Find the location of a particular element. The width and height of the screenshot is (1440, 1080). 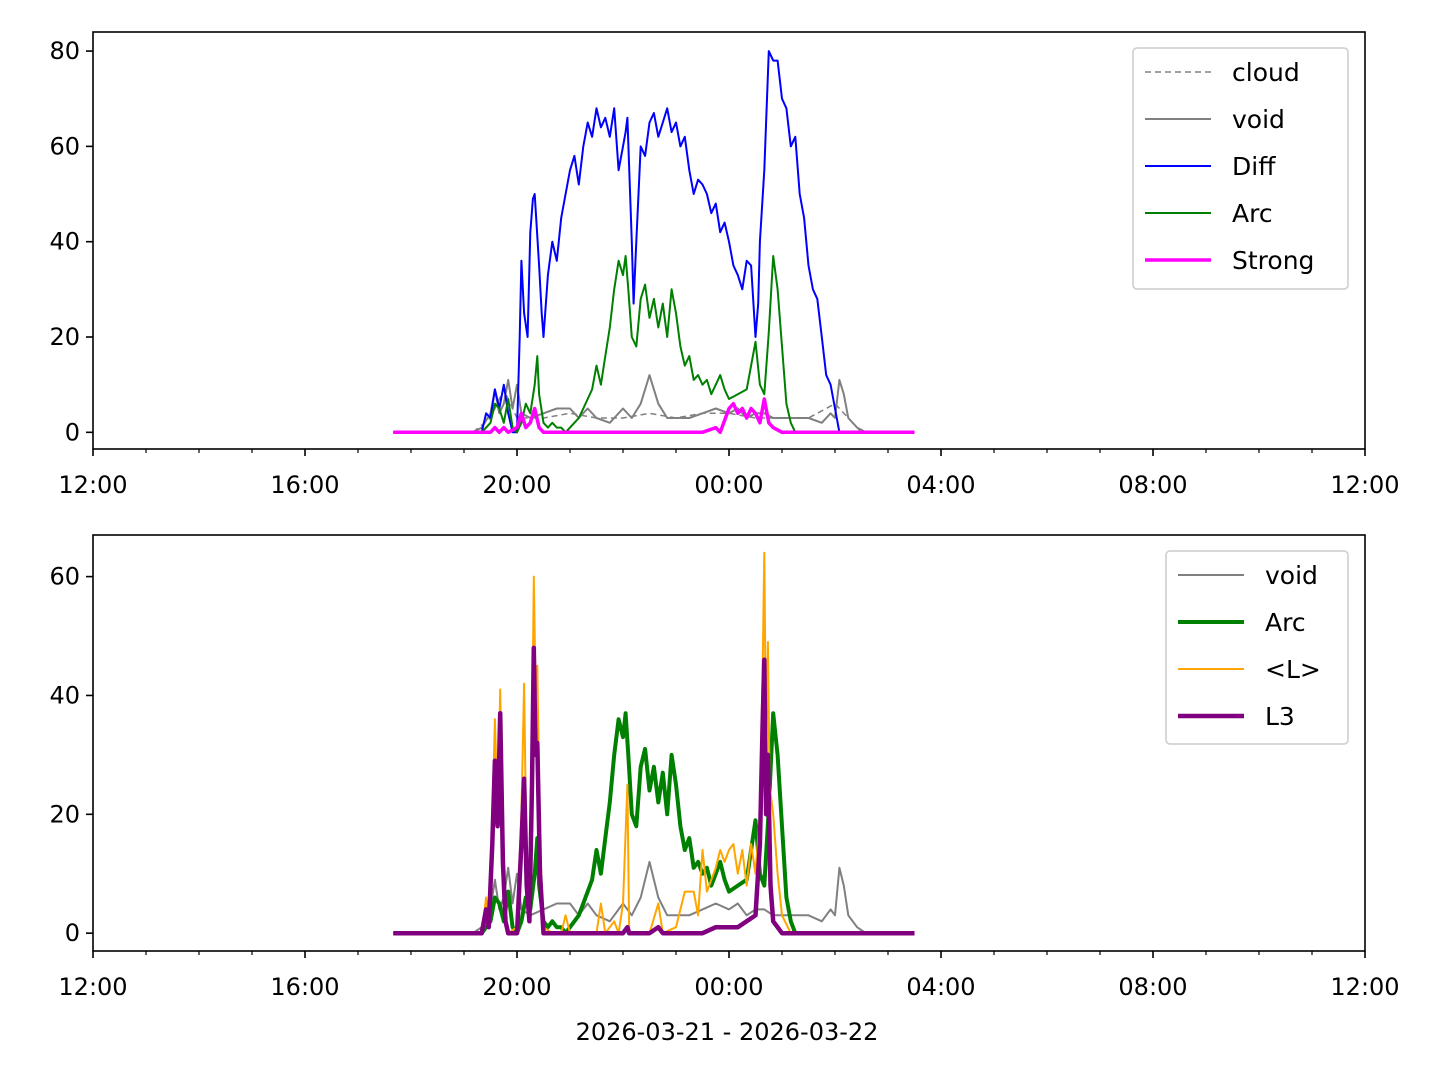

legend-label: <L> is located at coordinates (1293, 669).